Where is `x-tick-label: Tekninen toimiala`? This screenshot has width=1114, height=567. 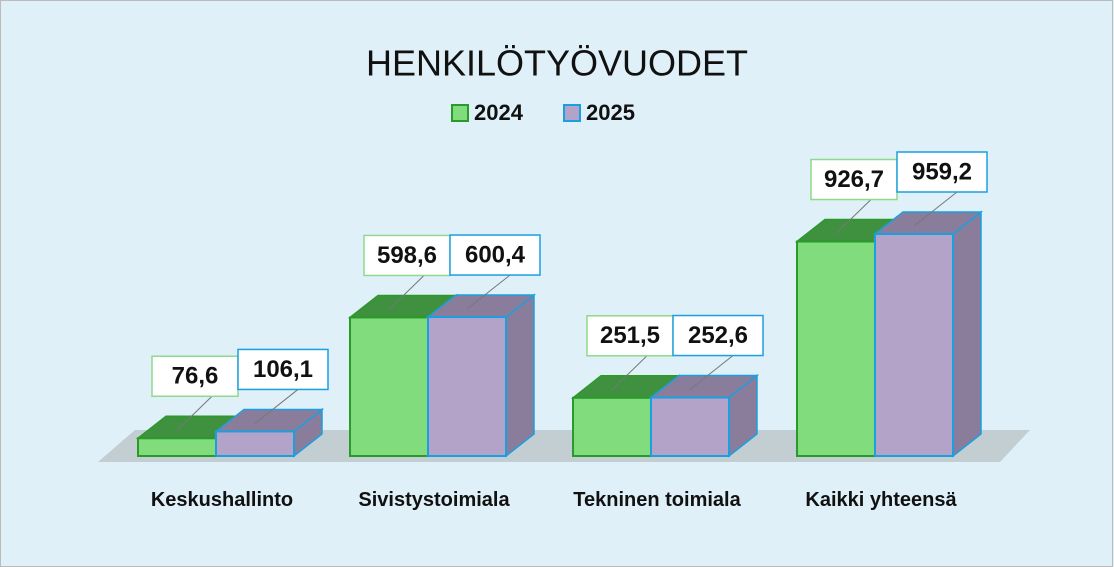
x-tick-label: Tekninen toimiala is located at coordinates (657, 500).